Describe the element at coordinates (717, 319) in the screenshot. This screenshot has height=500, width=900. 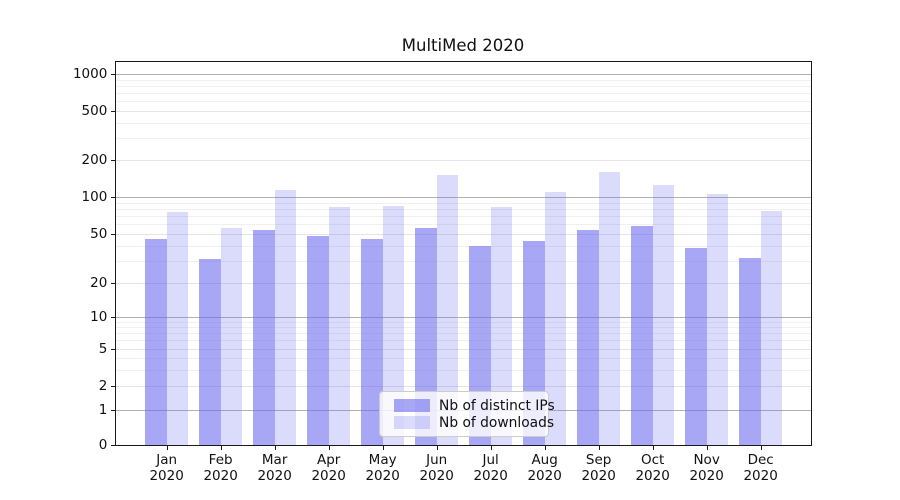
I see `bar-downloads-nov` at that location.